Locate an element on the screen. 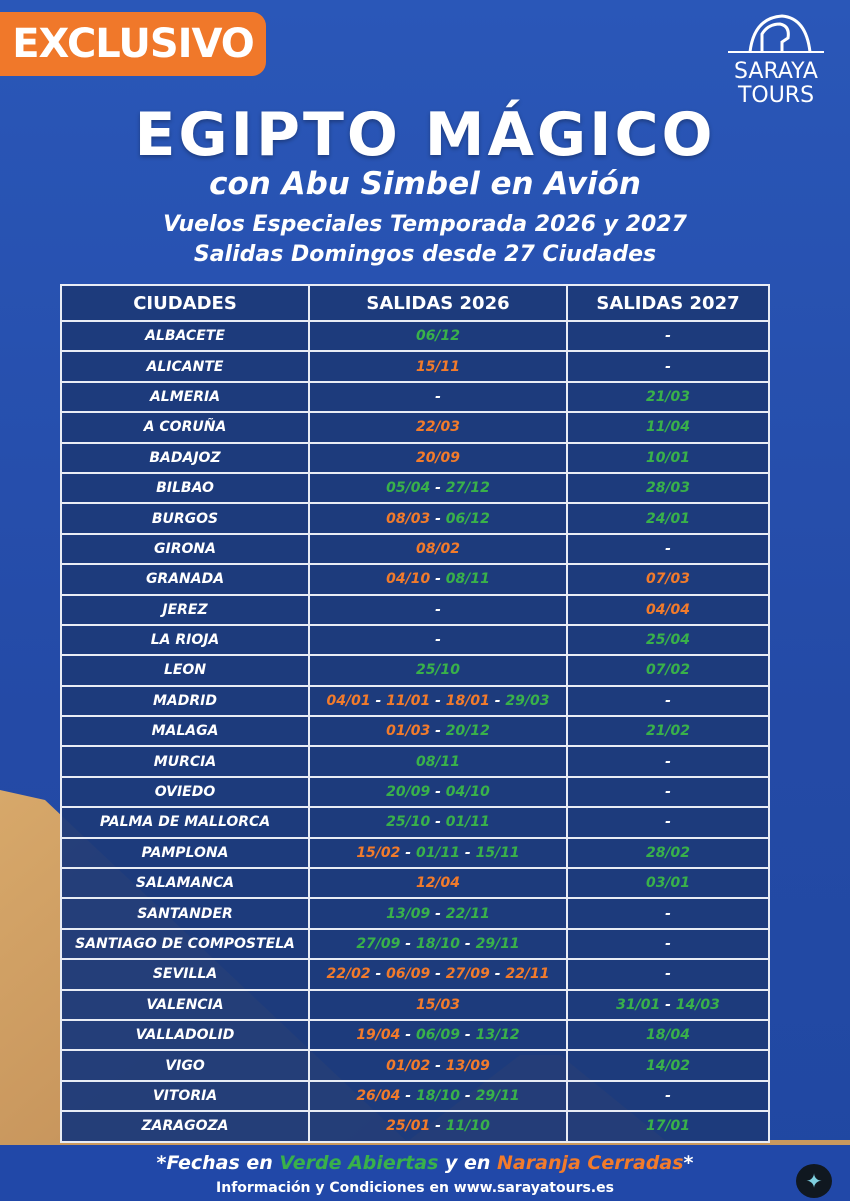 The height and width of the screenshot is (1201, 850). logo-line2: TOURS is located at coordinates (776, 95).